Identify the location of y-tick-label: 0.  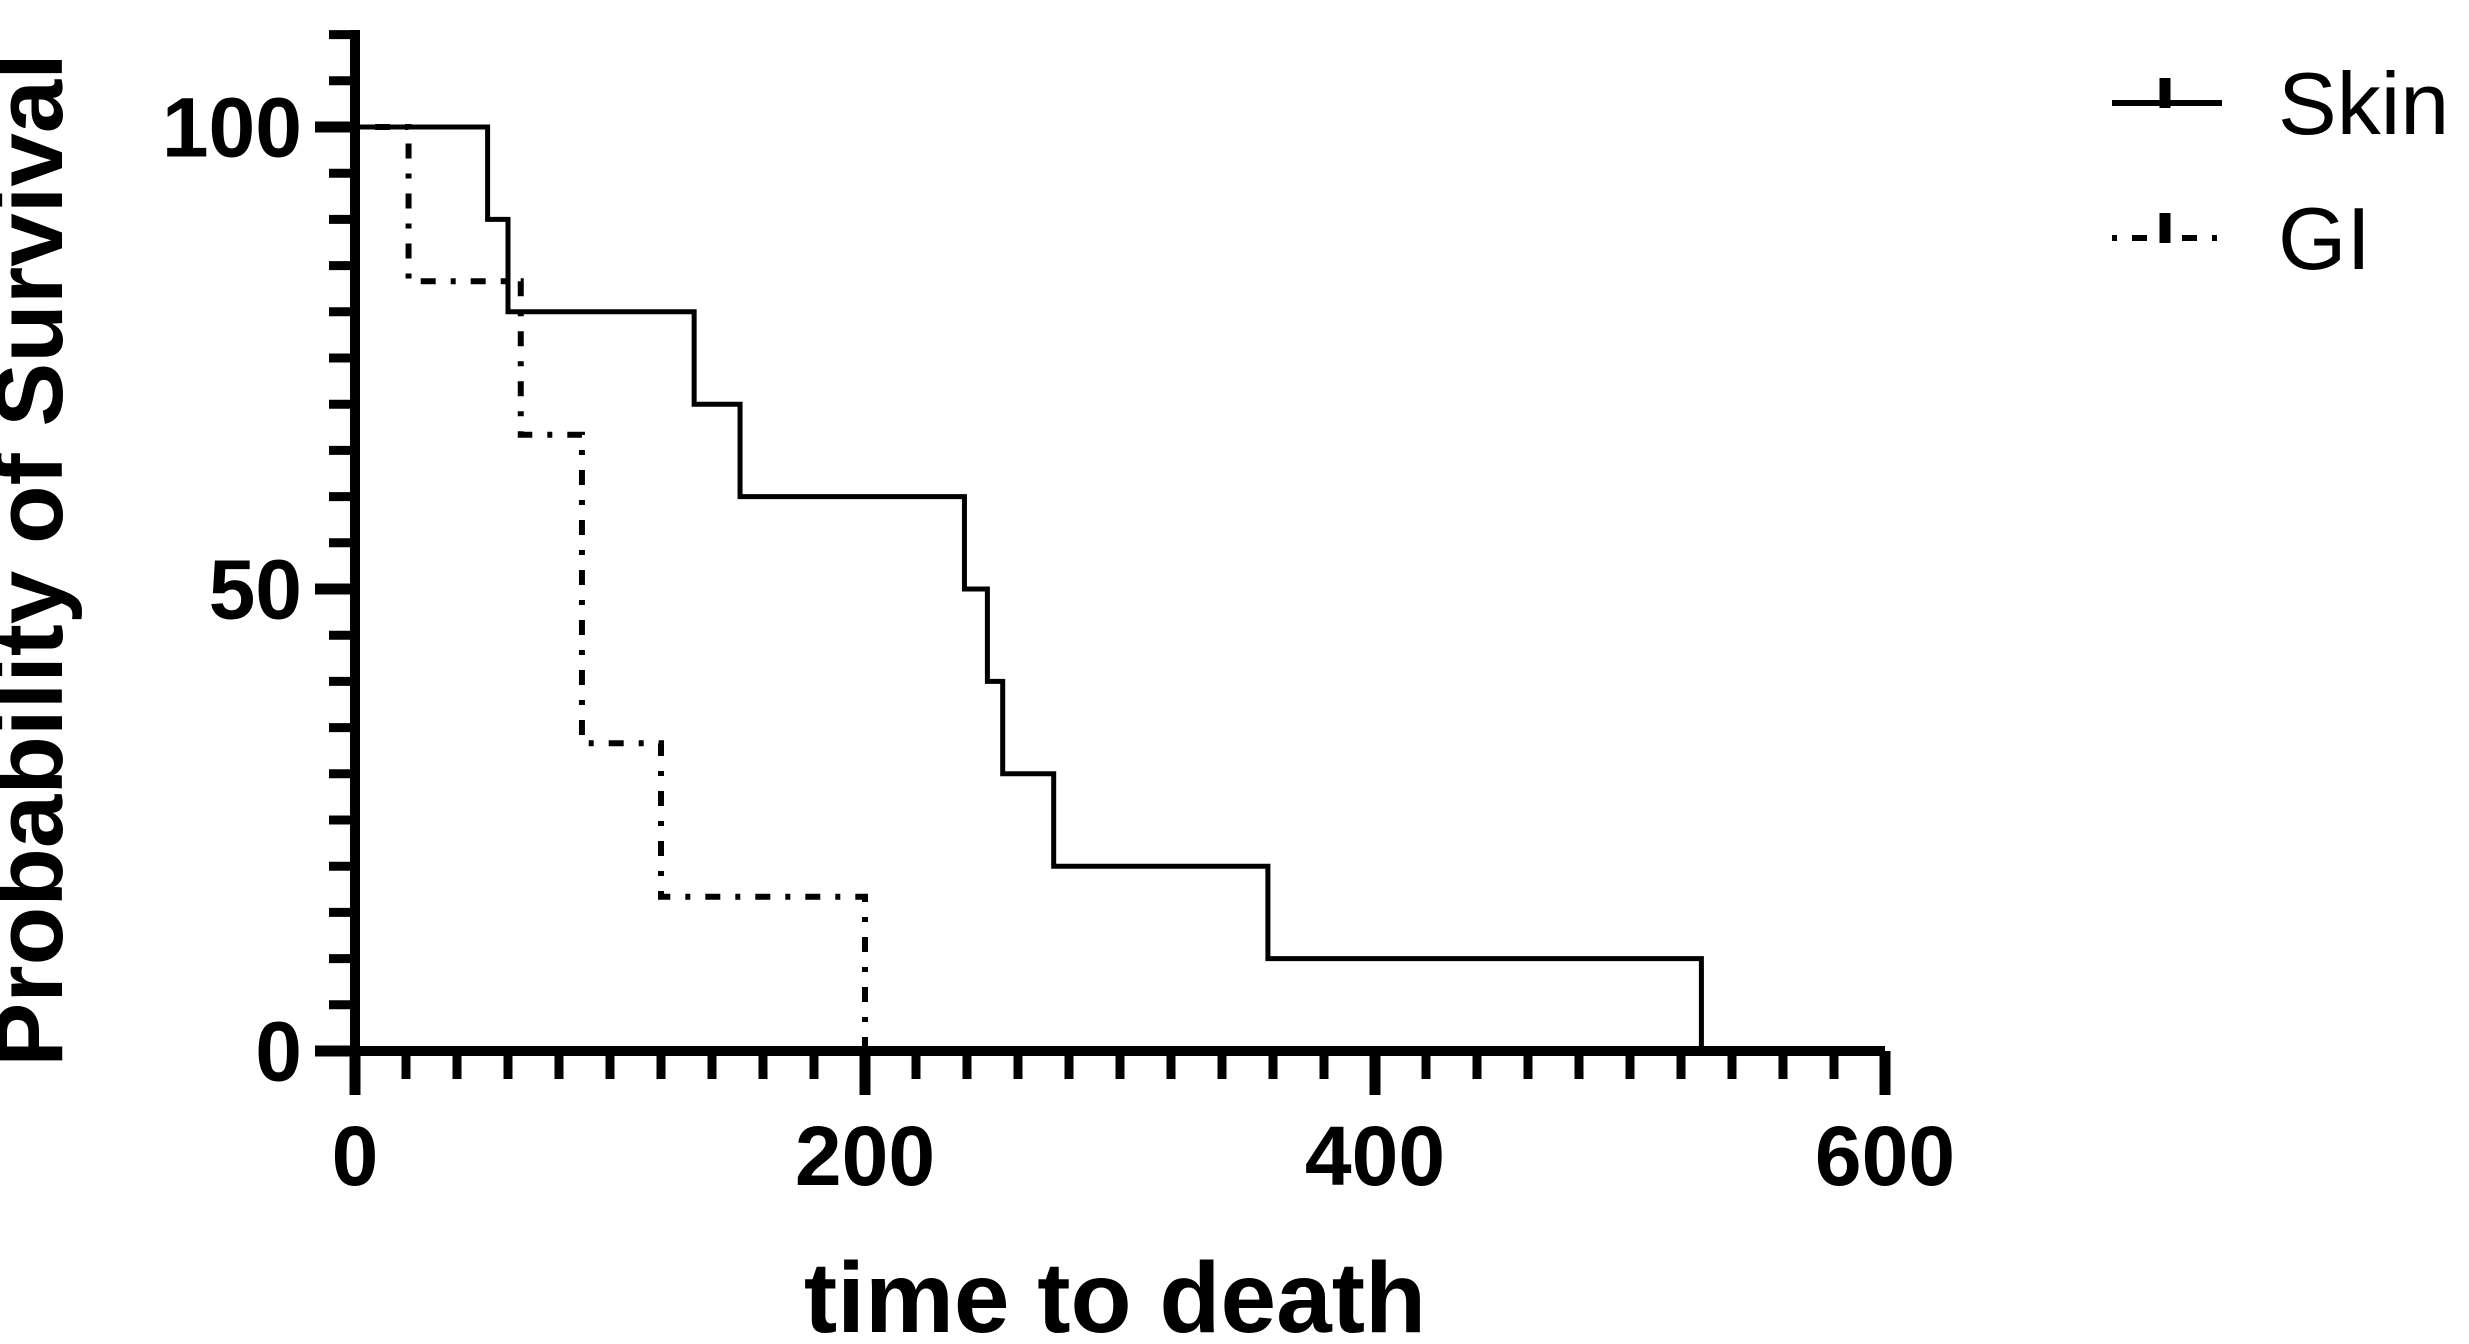
(278, 1051).